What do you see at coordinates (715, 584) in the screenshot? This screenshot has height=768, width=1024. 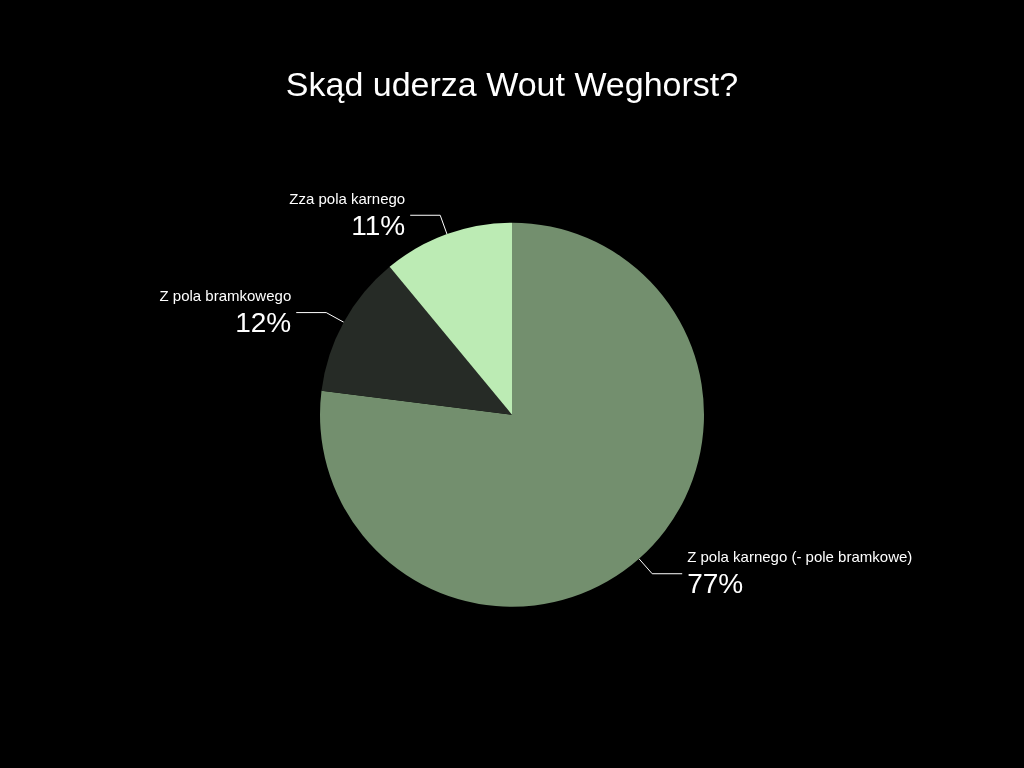 I see `data-label: 77%` at bounding box center [715, 584].